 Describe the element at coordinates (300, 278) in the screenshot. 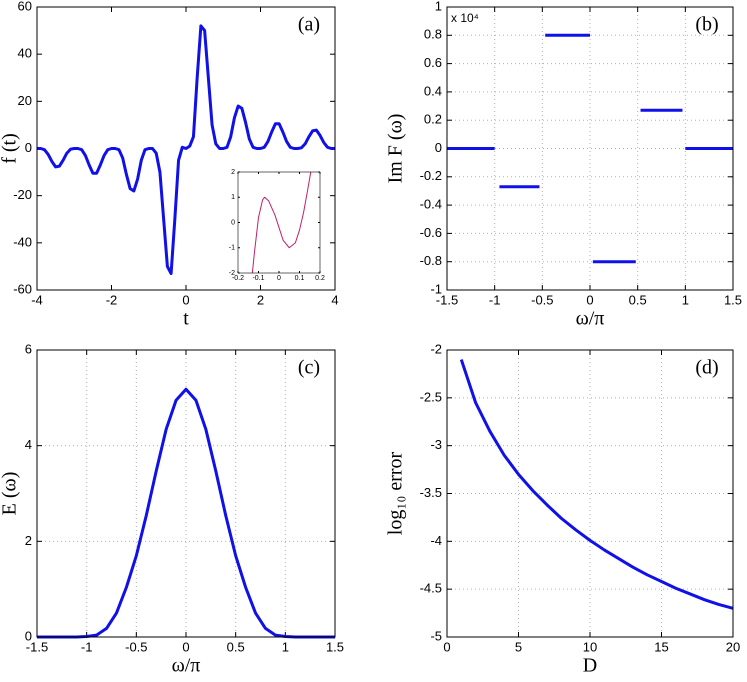

I see `x-tick-label: 0.1` at that location.